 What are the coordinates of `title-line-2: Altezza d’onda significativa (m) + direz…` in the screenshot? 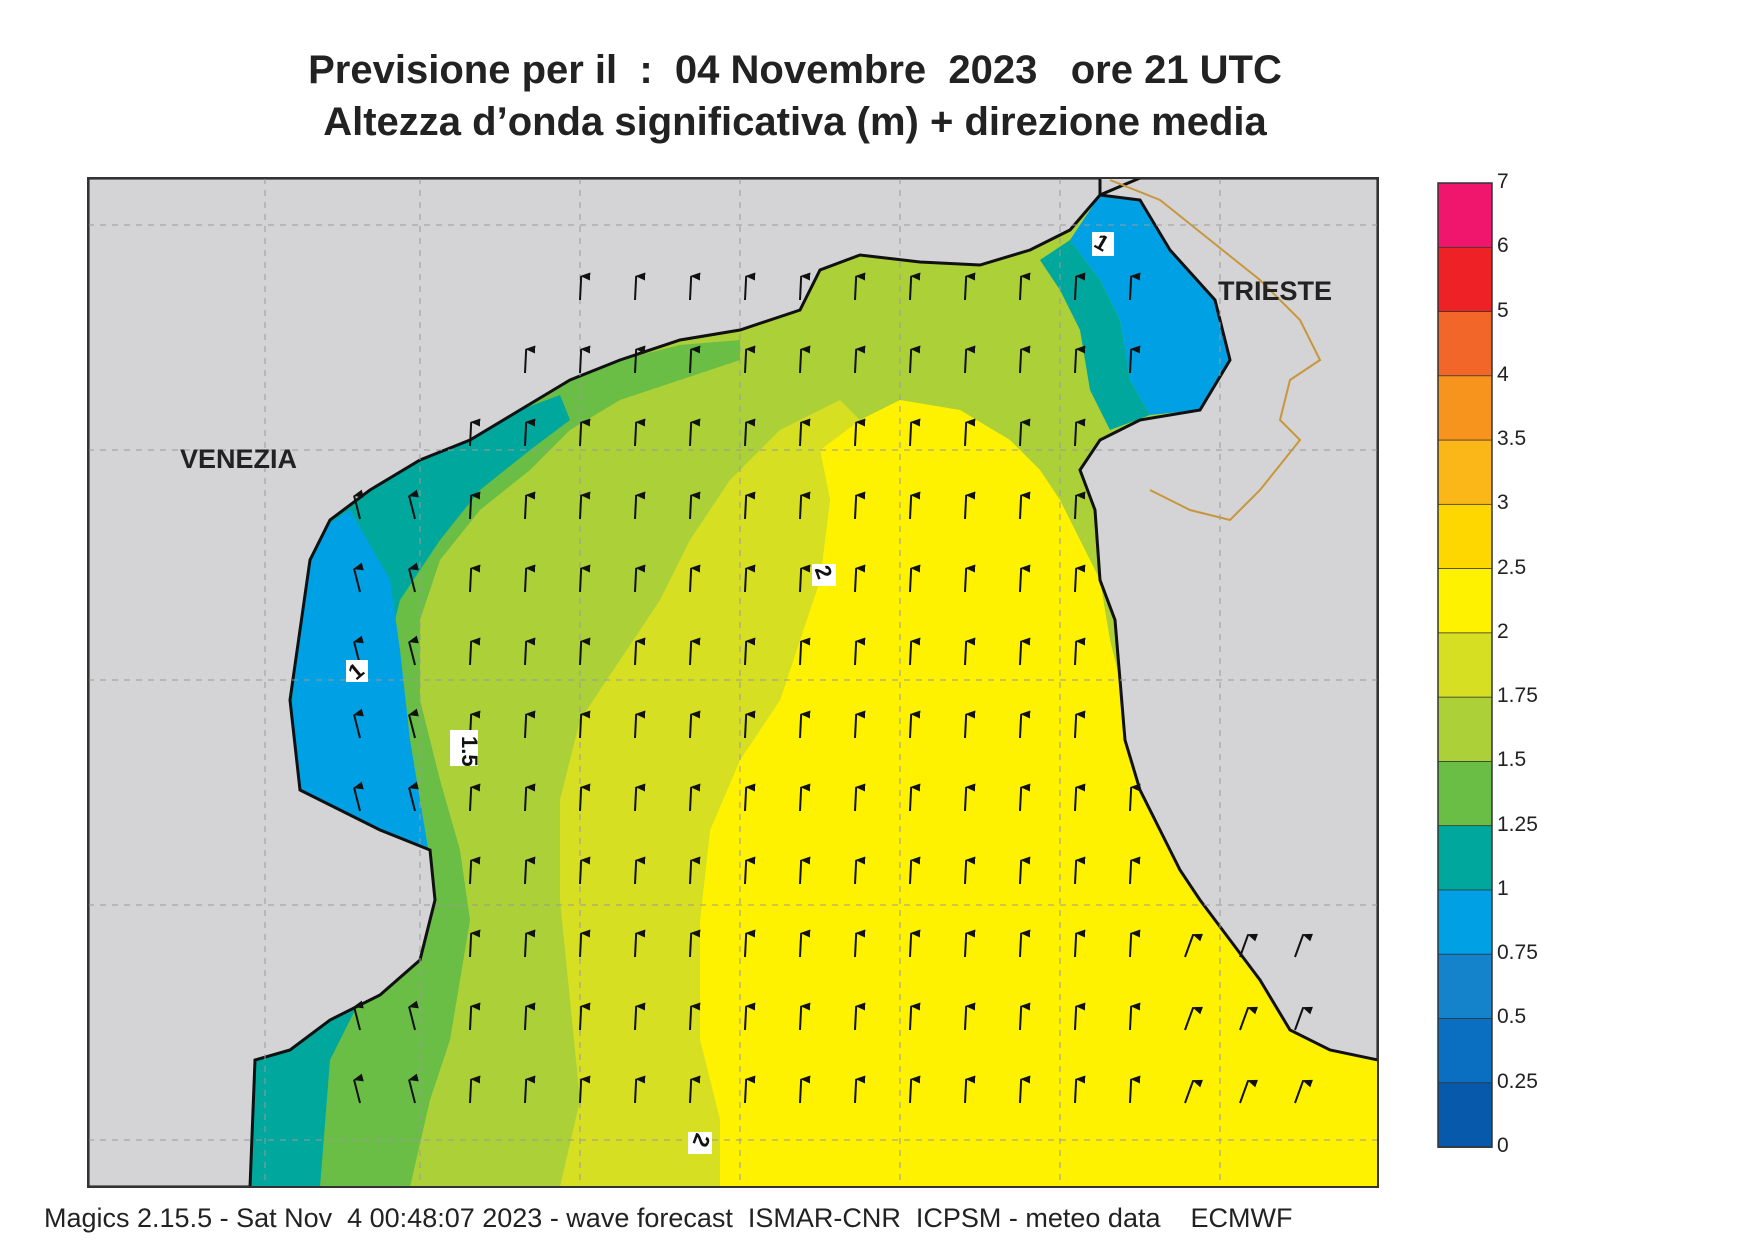 It's located at (795, 122).